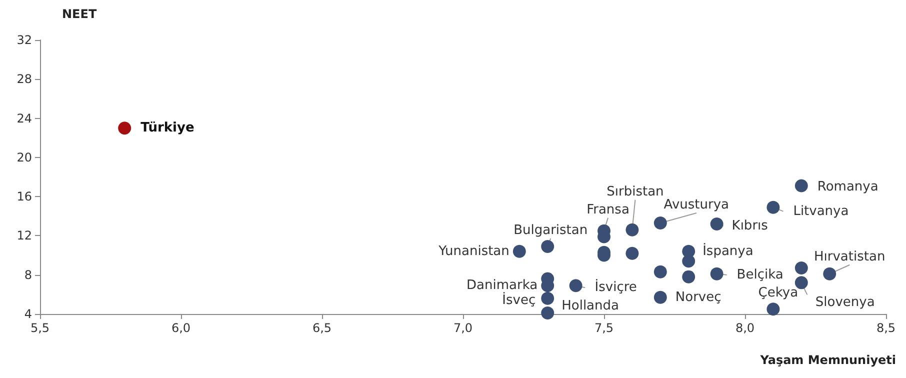  What do you see at coordinates (604, 328) in the screenshot?
I see `x-tick-label: 7,5` at bounding box center [604, 328].